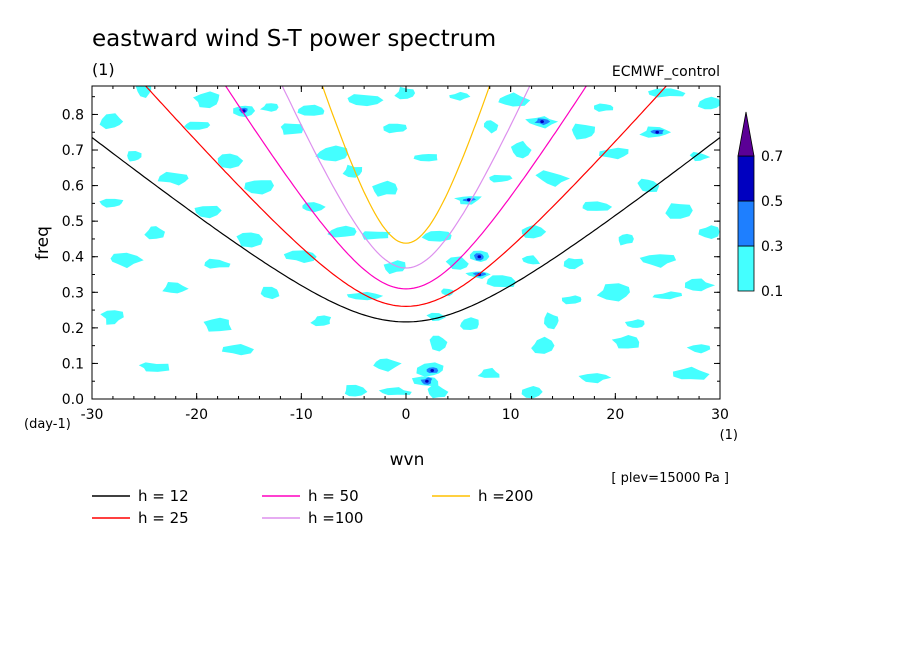 This screenshot has height=654, width=904. I want to click on colorbar-extend-triangle, so click(746, 134).